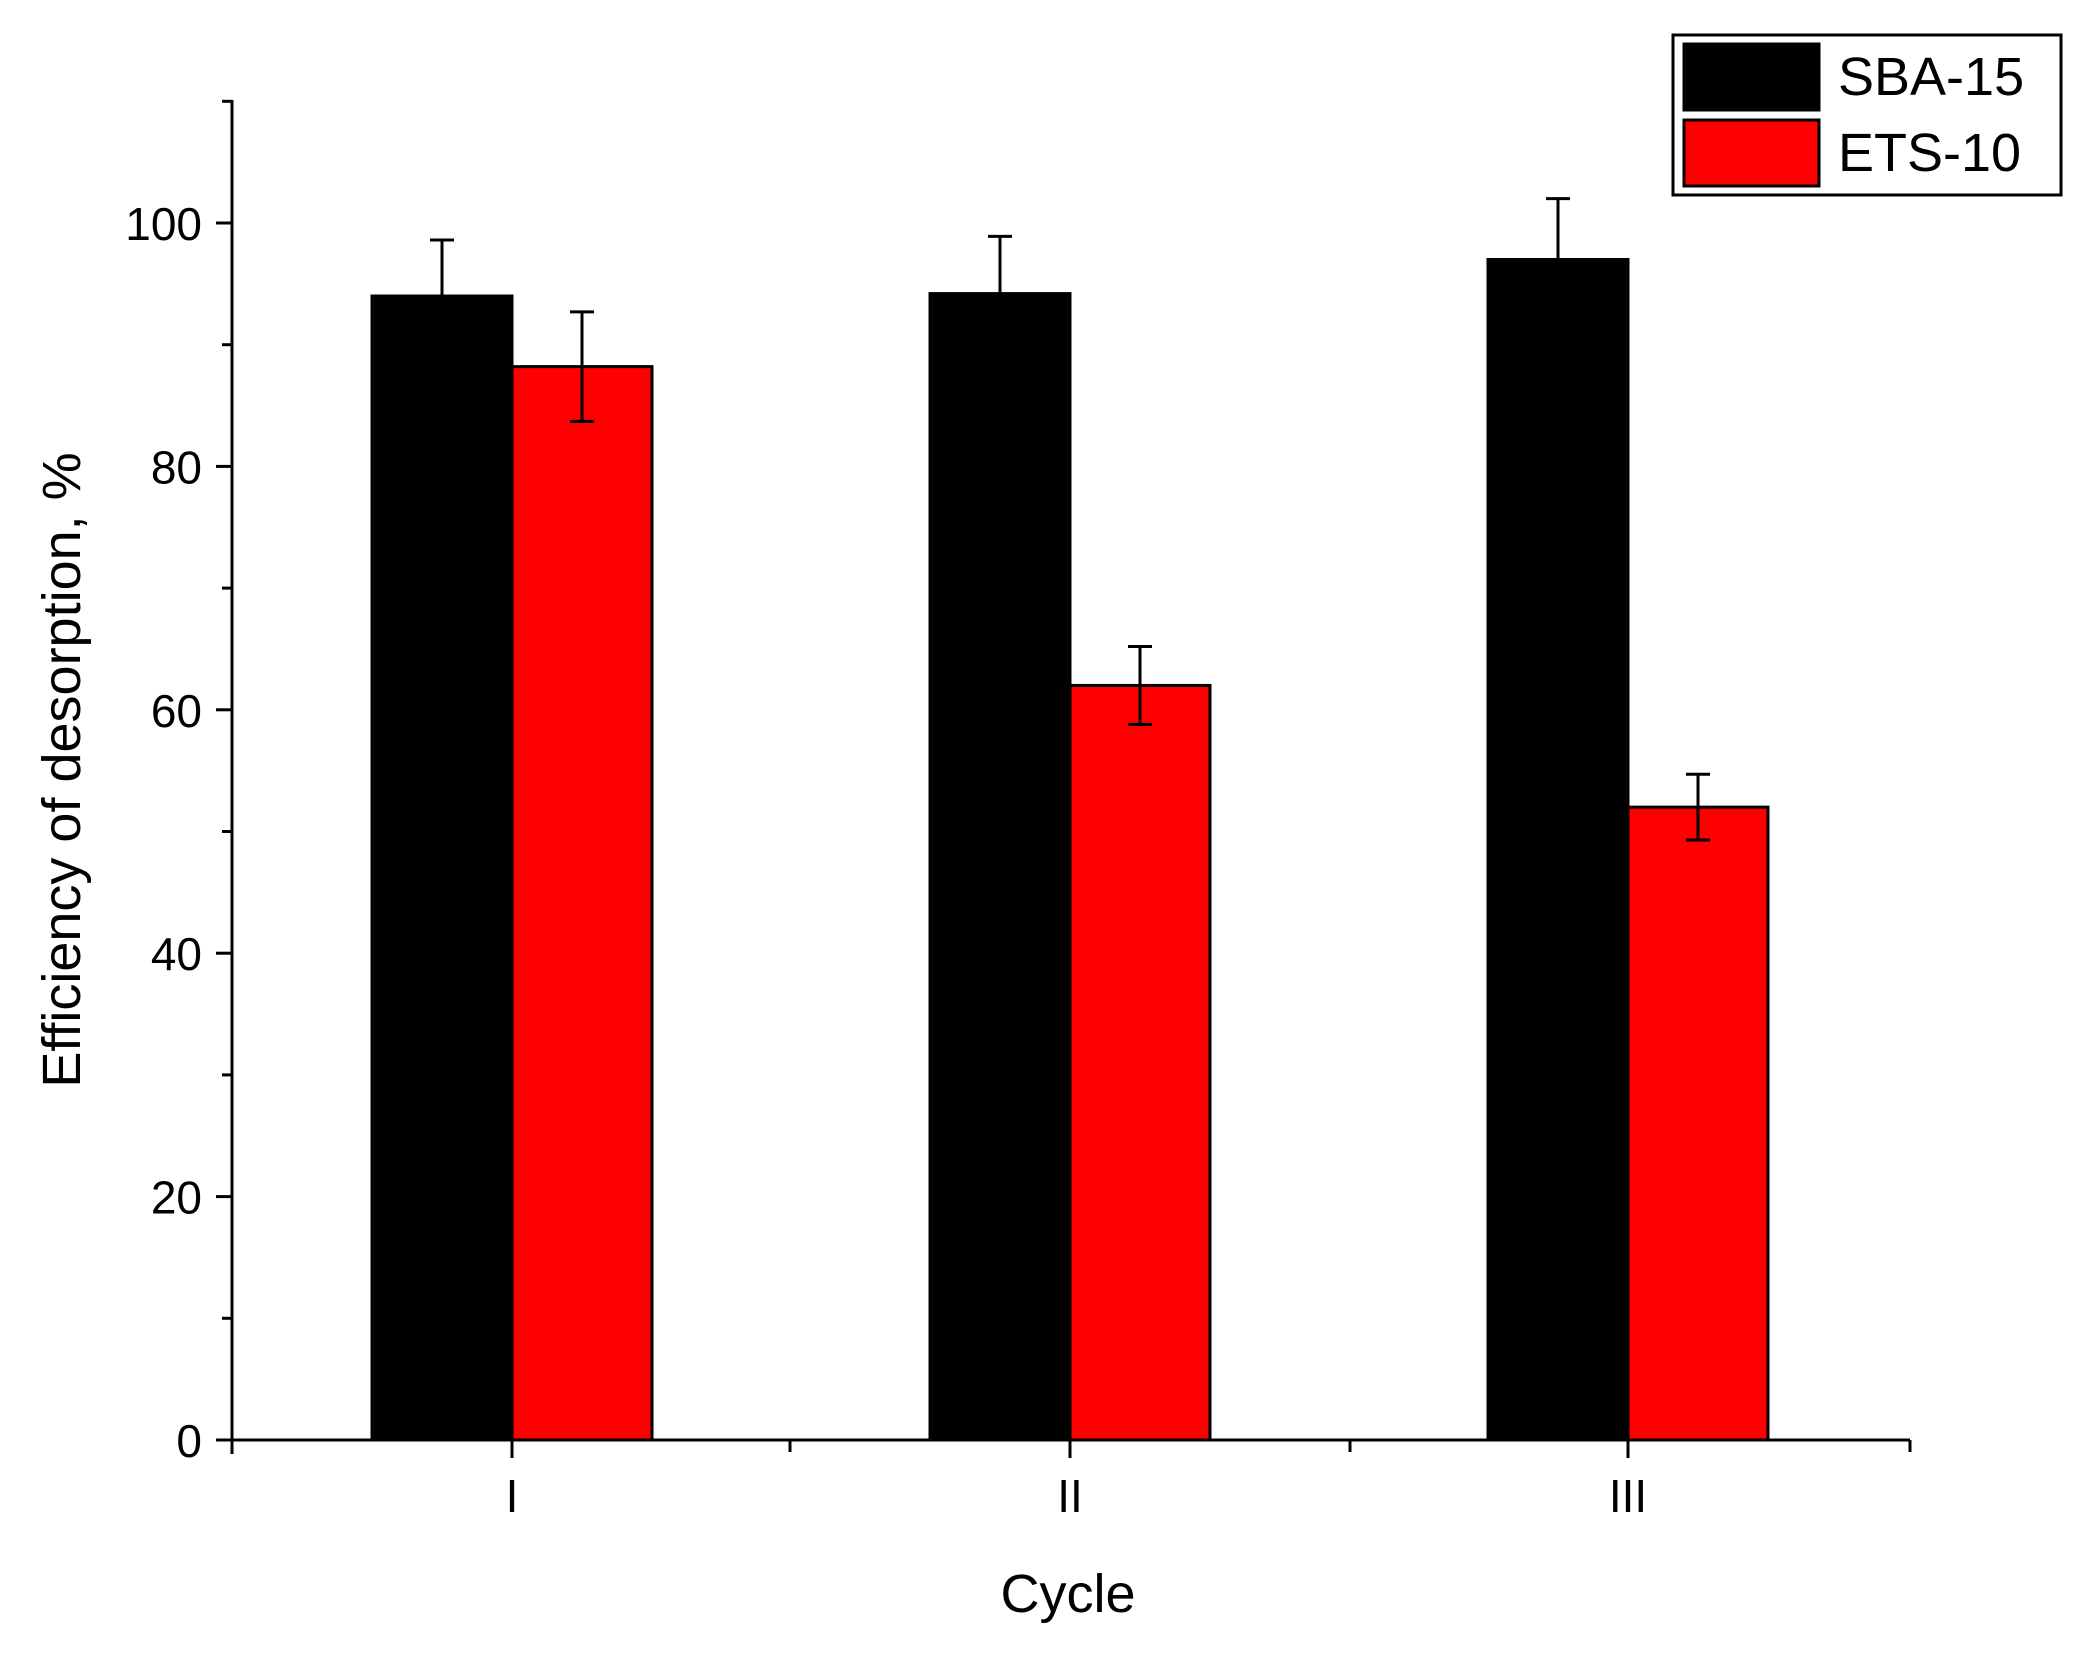  Describe the element at coordinates (1000, 867) in the screenshot. I see `bar-sba-15-ii` at that location.